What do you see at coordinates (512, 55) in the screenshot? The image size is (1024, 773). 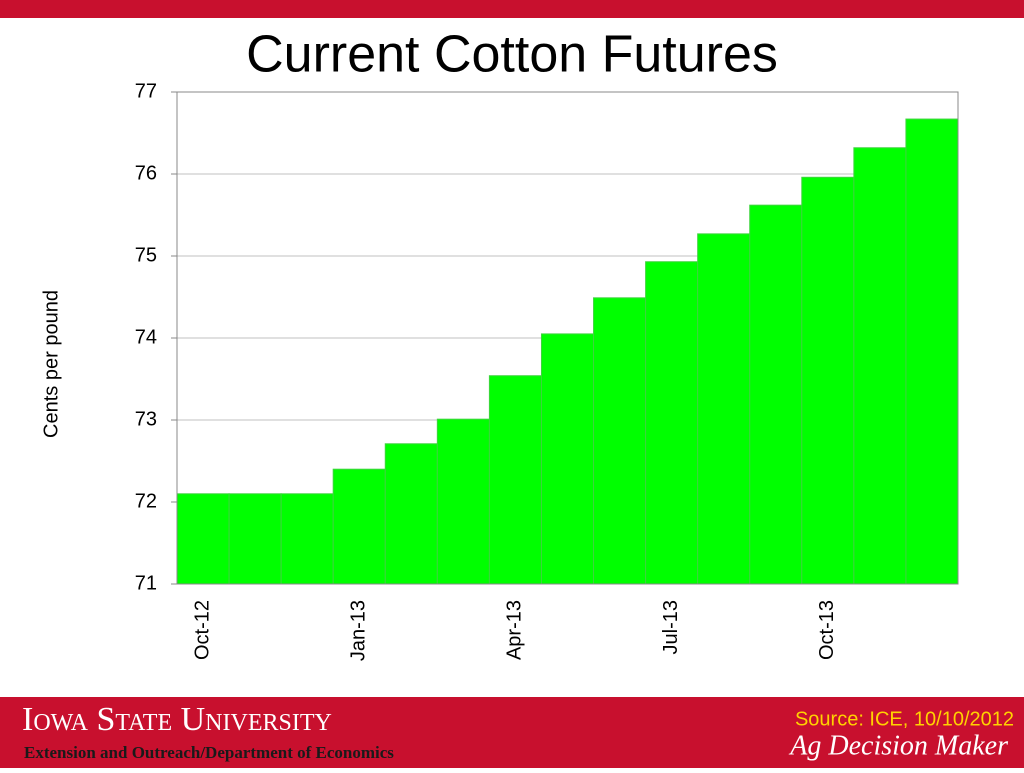 I see `chart-title: Current Cotton Futures` at bounding box center [512, 55].